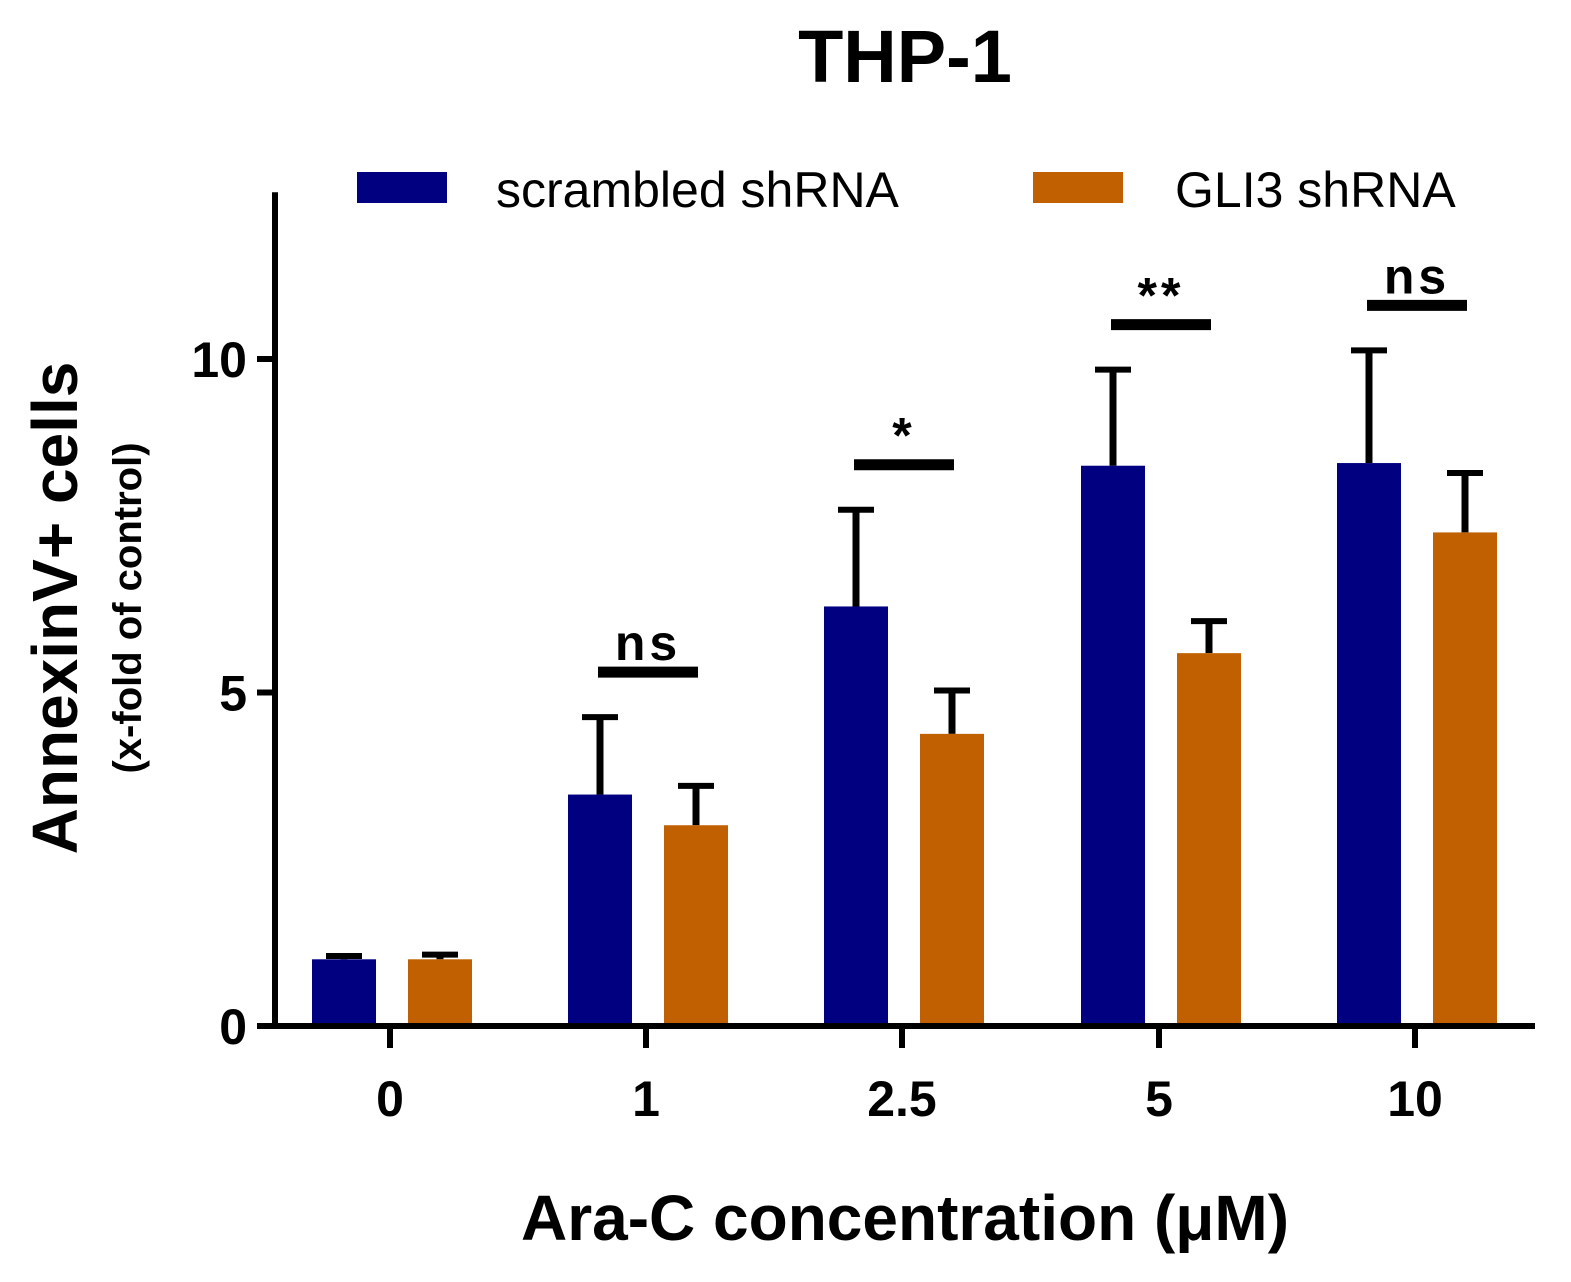 This screenshot has height=1282, width=1571. Describe the element at coordinates (902, 1099) in the screenshot. I see `x-tick-label-2_5: 2.5` at that location.